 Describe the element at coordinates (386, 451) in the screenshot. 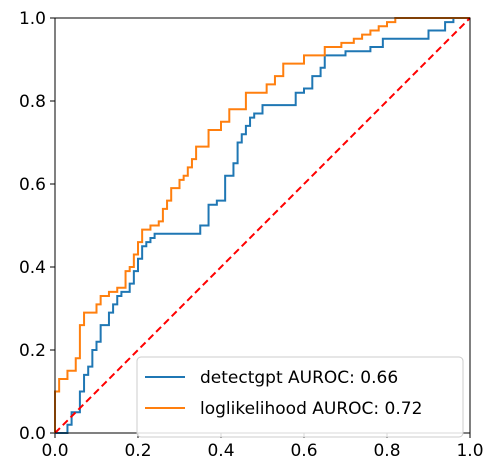

I see `x-tick-label: 0.8` at that location.